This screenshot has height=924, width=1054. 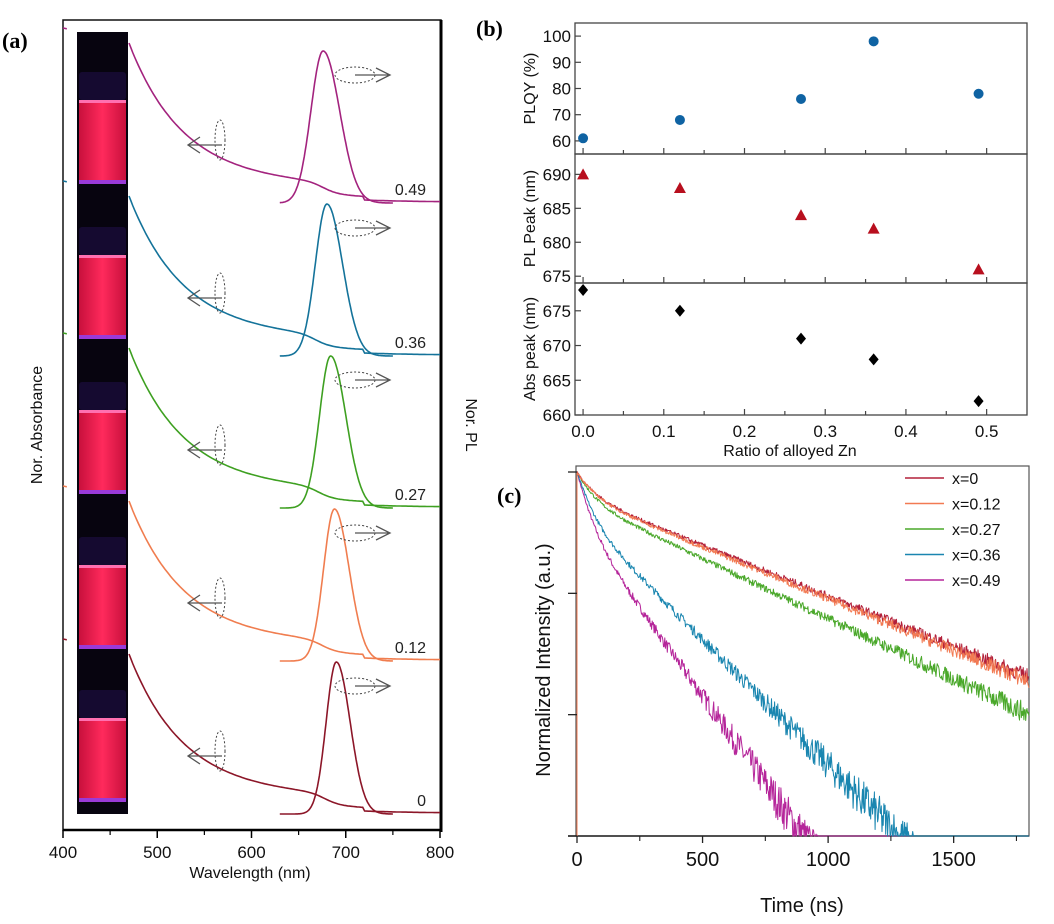 I want to click on y-tick-label: 90, so click(x=561, y=62).